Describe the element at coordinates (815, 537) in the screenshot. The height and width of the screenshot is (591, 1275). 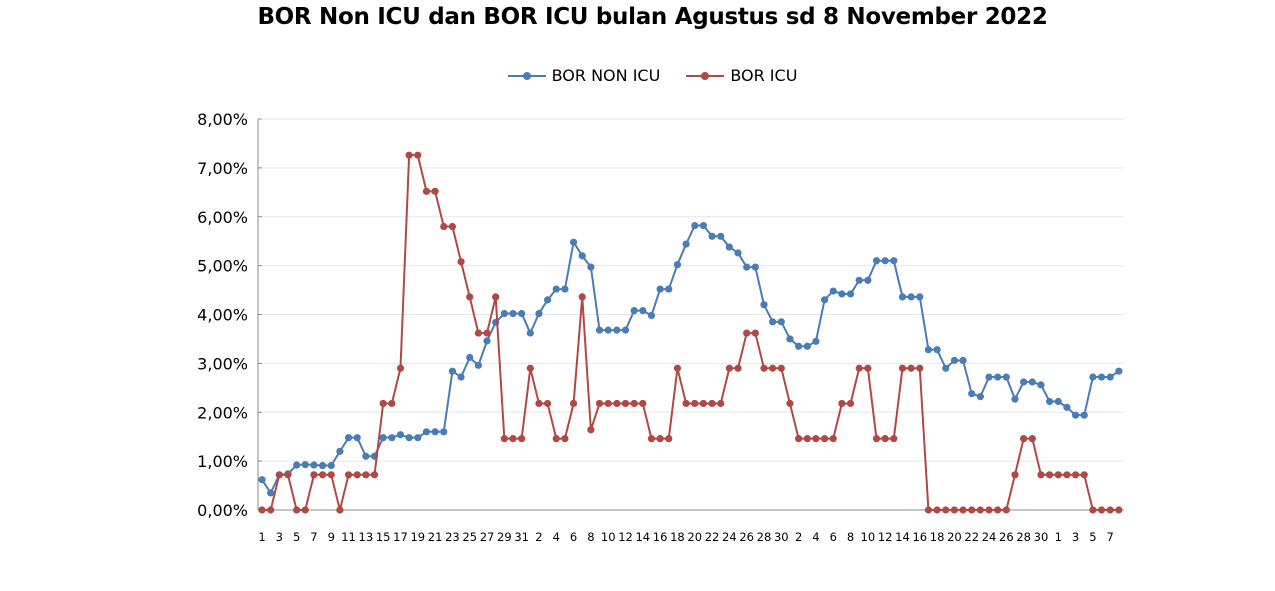
I see `x-tick-label: 4` at that location.